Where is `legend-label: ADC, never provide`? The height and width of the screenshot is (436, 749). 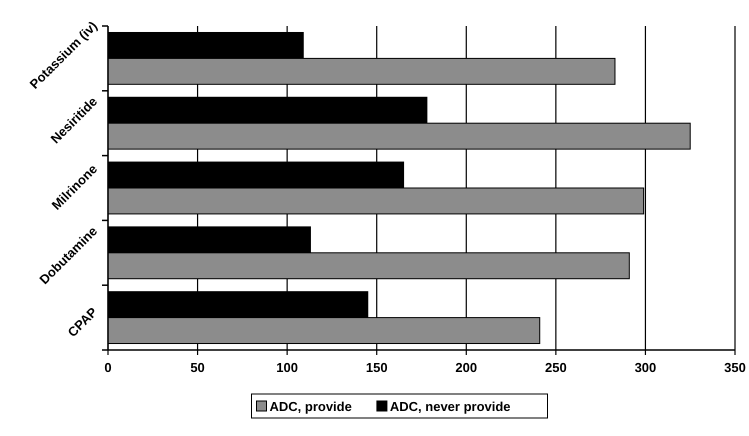
legend-label: ADC, never provide is located at coordinates (450, 406).